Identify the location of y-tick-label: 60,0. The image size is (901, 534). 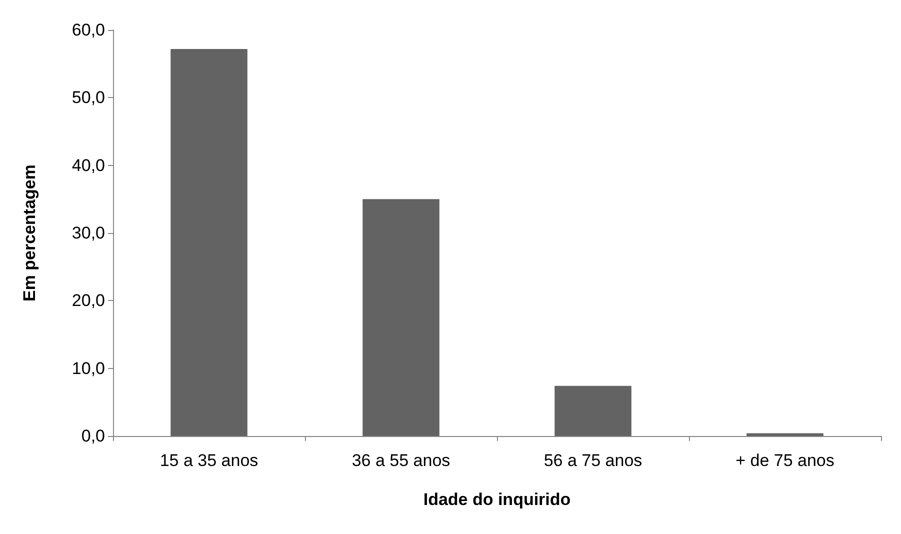
(88, 30).